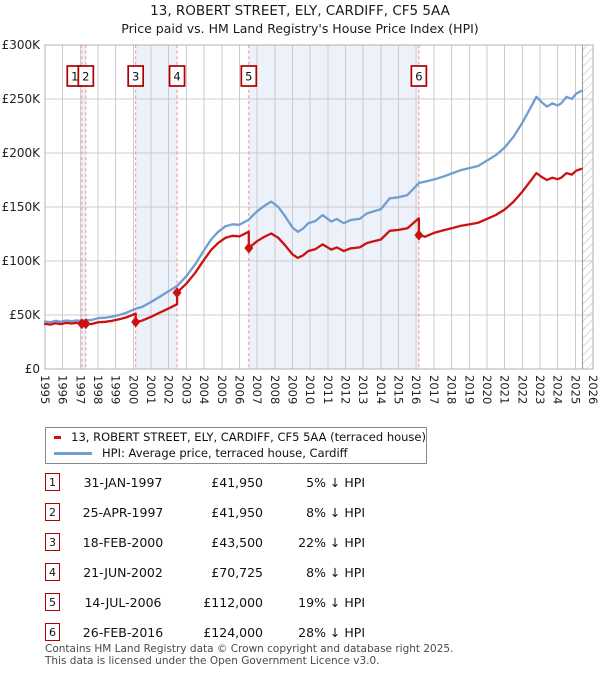  What do you see at coordinates (52, 512) in the screenshot?
I see `sale-number-badge: 2` at bounding box center [52, 512].